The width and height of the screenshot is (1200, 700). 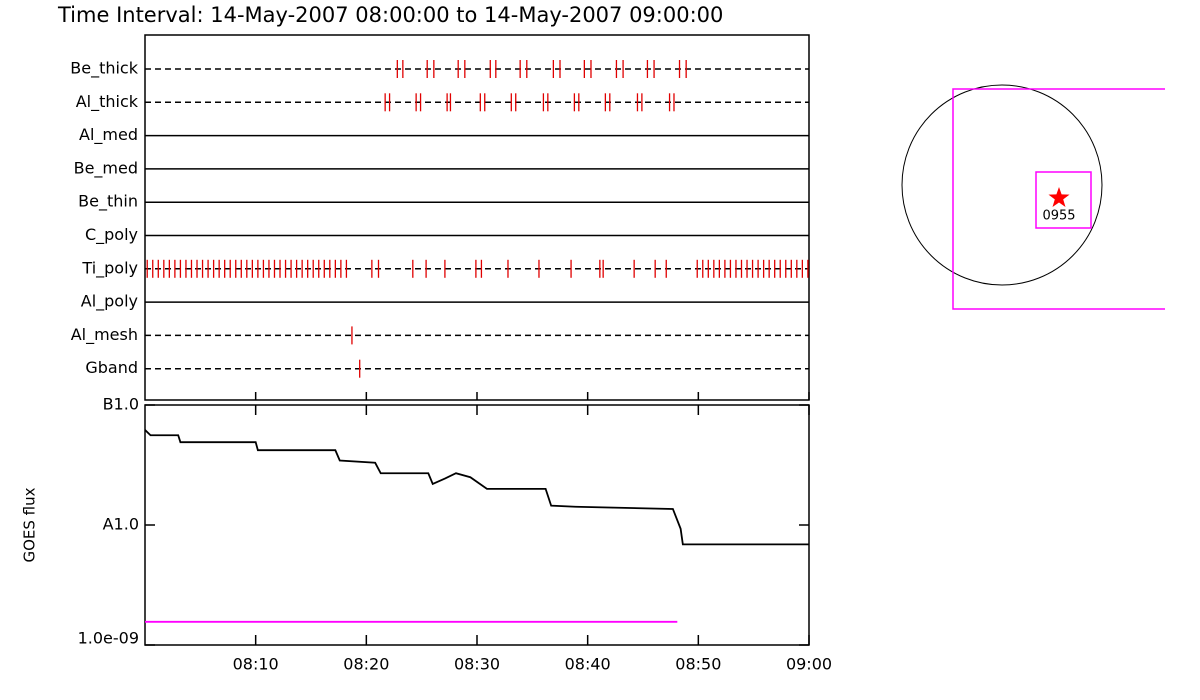 What do you see at coordinates (109, 268) in the screenshot?
I see `row-label: Ti_poly` at bounding box center [109, 268].